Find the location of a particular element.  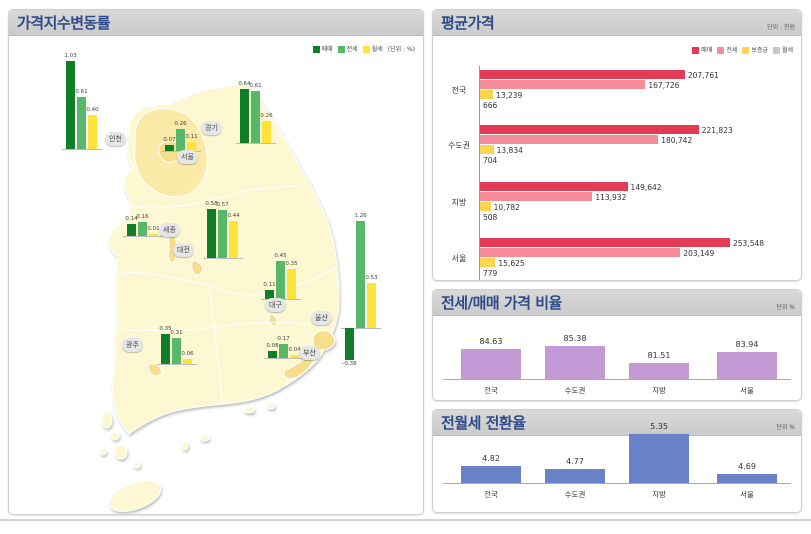

panel-title: 평균가격 is located at coordinates (468, 23).